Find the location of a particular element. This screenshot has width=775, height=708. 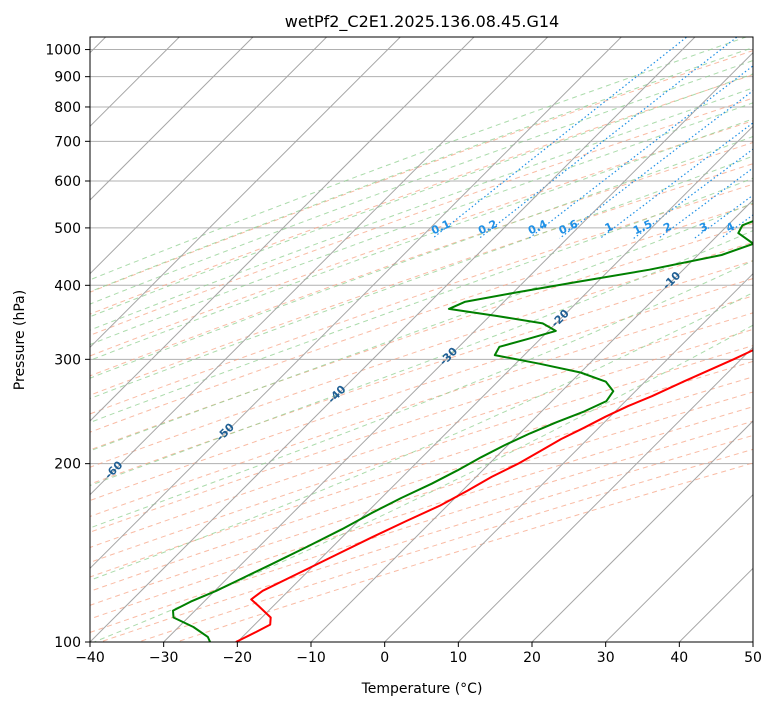

chart-title: wetPf2_C2E1.2025.136.08.45.G14 is located at coordinates (422, 22).